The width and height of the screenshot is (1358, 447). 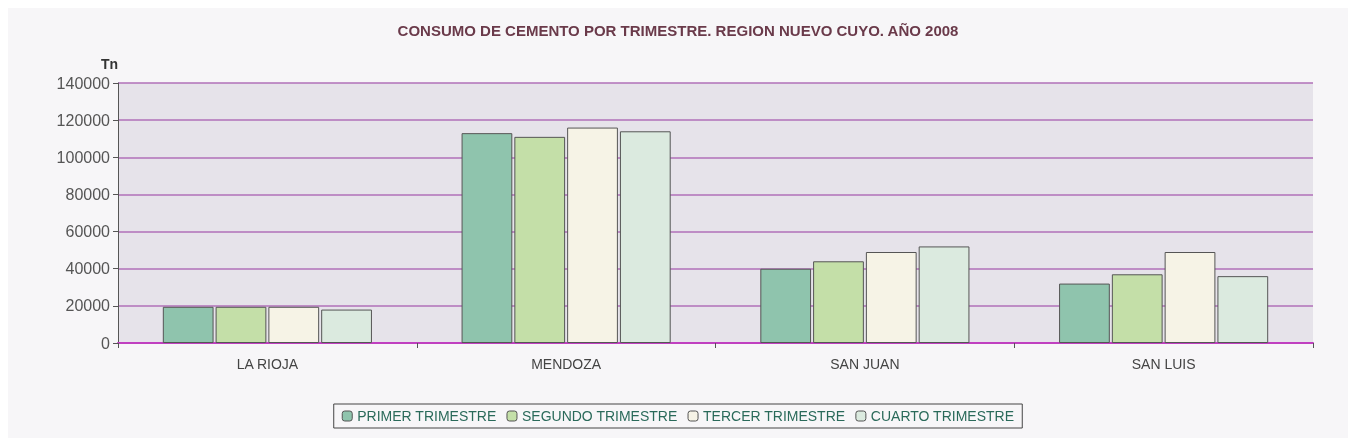 I want to click on chart-title: CONSUMO DE CEMENTO POR TRIMESTRE. REGION NUEVO CUYO. AÑO 2008, so click(x=678, y=30).